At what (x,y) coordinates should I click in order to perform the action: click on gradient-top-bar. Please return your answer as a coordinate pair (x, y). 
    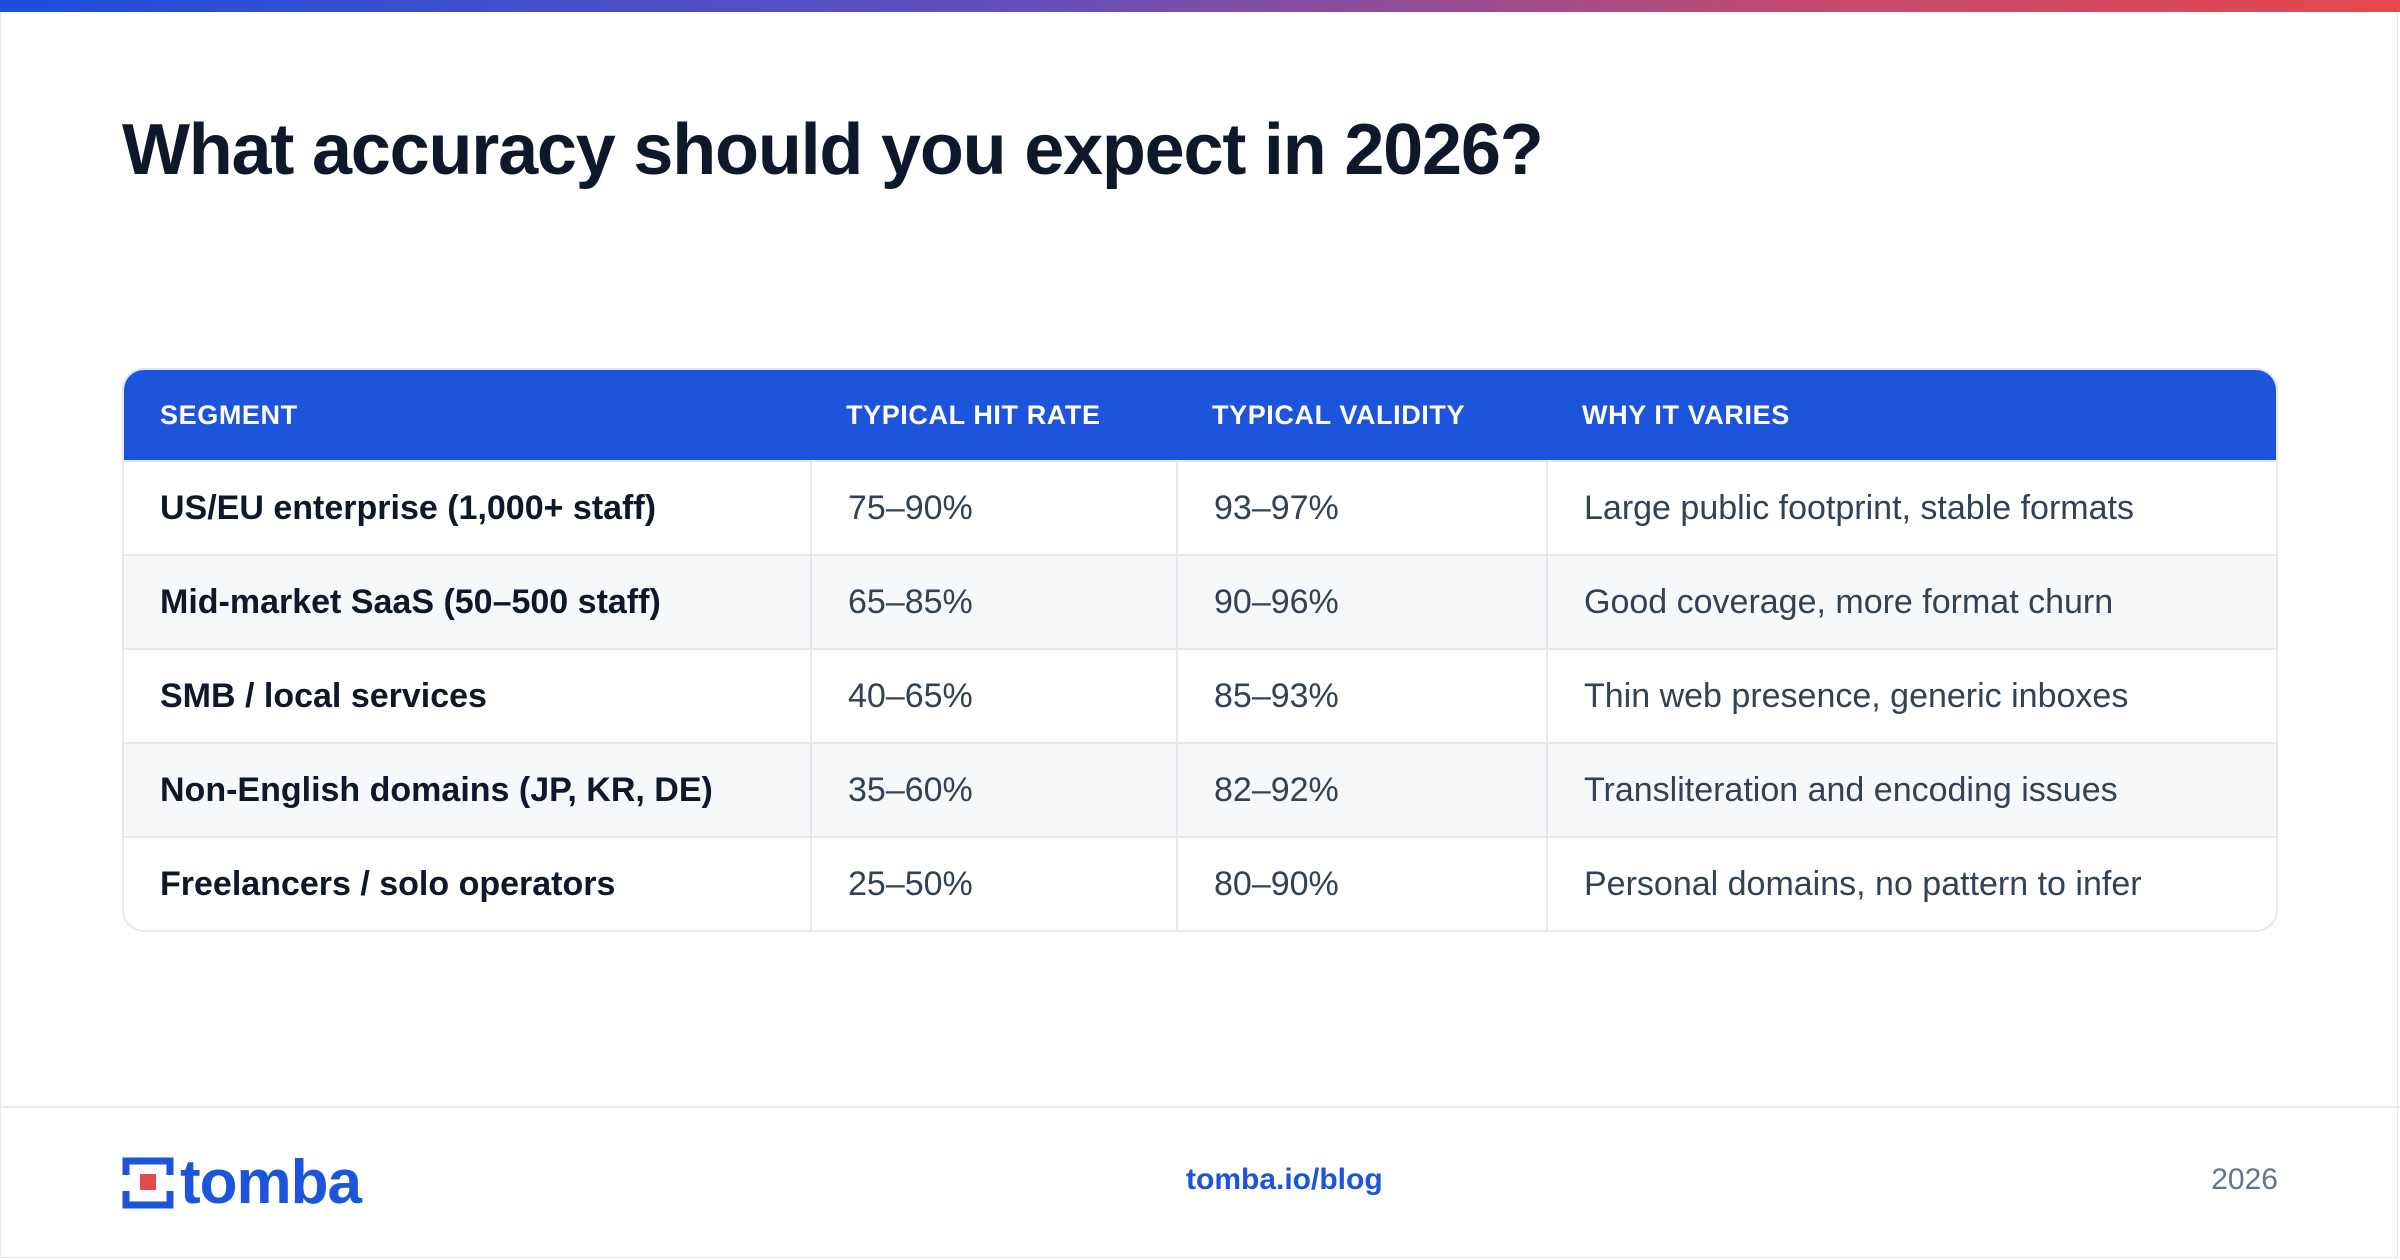
    Looking at the image, I should click on (1200, 6).